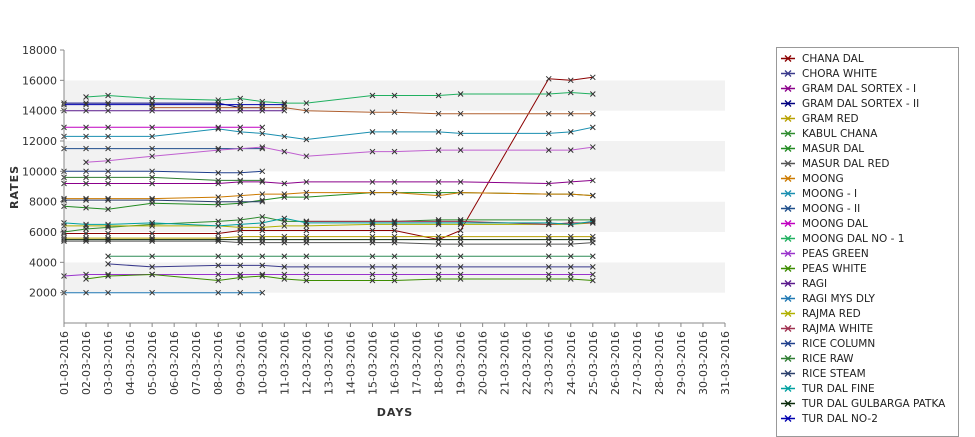 The image size is (975, 437). I want to click on y-tick-label: 14000, so click(39, 111).